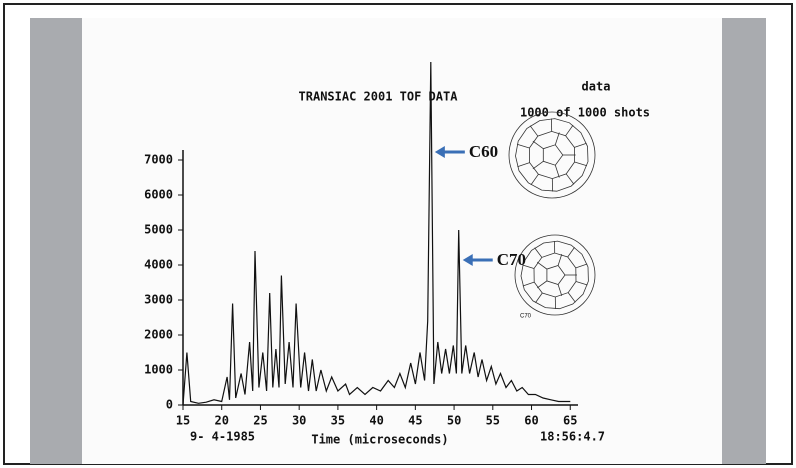  I want to click on x-tick-label: 30, so click(299, 421).